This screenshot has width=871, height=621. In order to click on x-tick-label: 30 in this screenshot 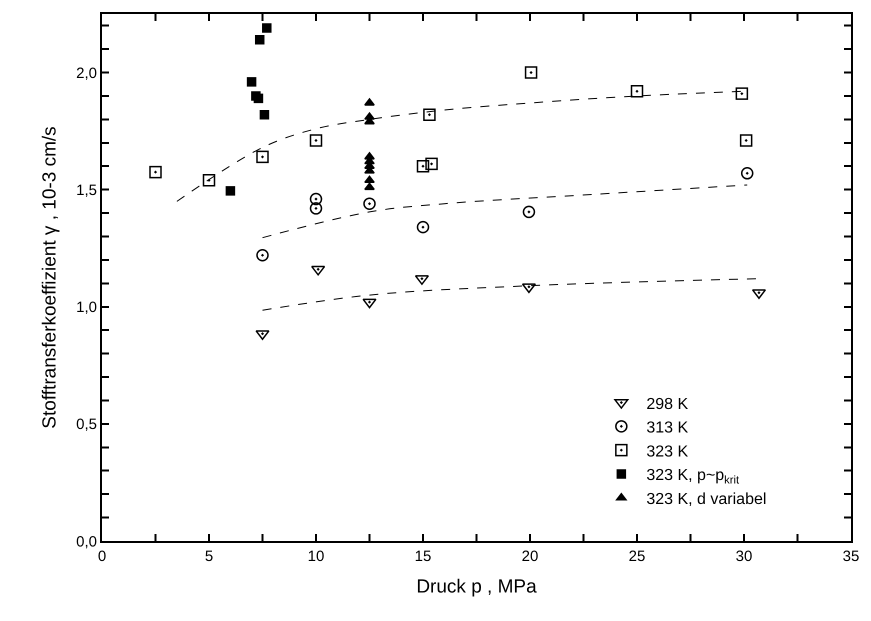, I will do `click(744, 556)`.